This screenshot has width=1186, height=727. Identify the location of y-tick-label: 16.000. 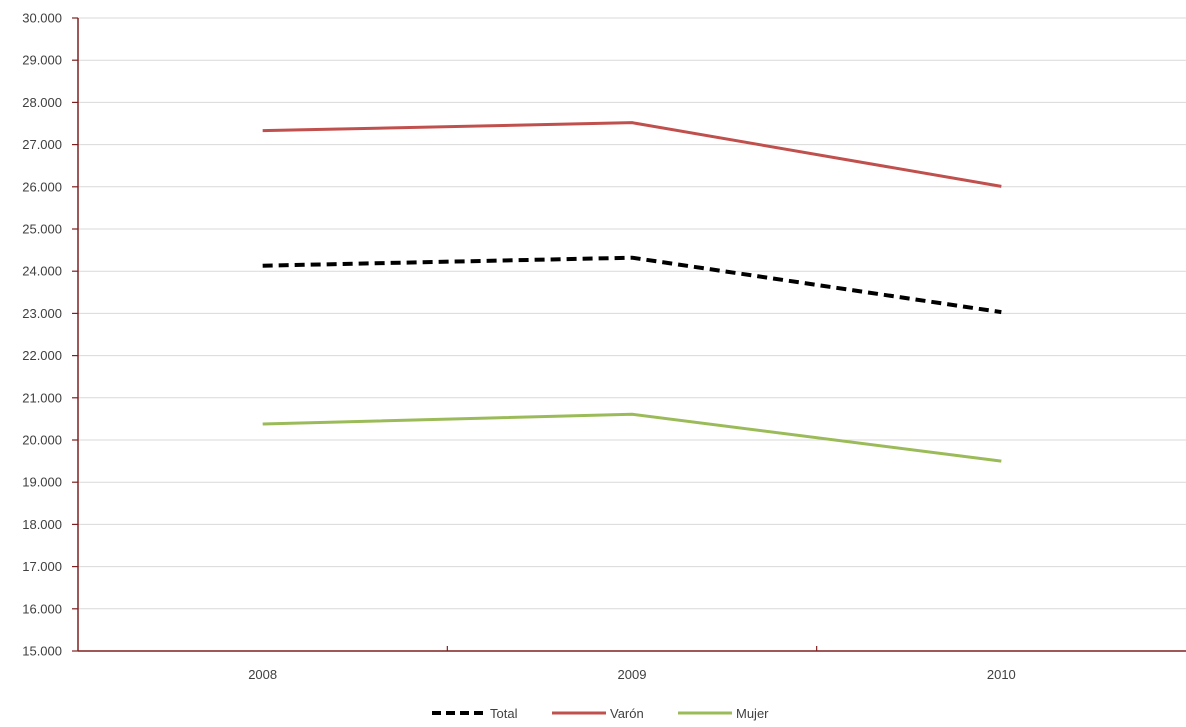
(42, 608).